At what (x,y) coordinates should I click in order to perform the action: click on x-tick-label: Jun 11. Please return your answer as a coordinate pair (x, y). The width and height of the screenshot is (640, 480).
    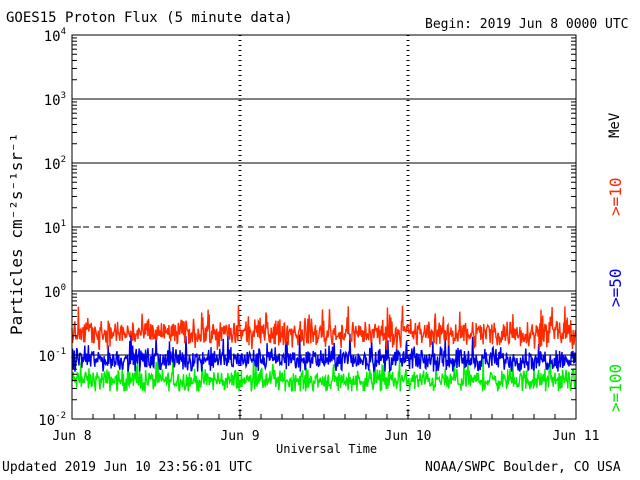
    Looking at the image, I should click on (576, 436).